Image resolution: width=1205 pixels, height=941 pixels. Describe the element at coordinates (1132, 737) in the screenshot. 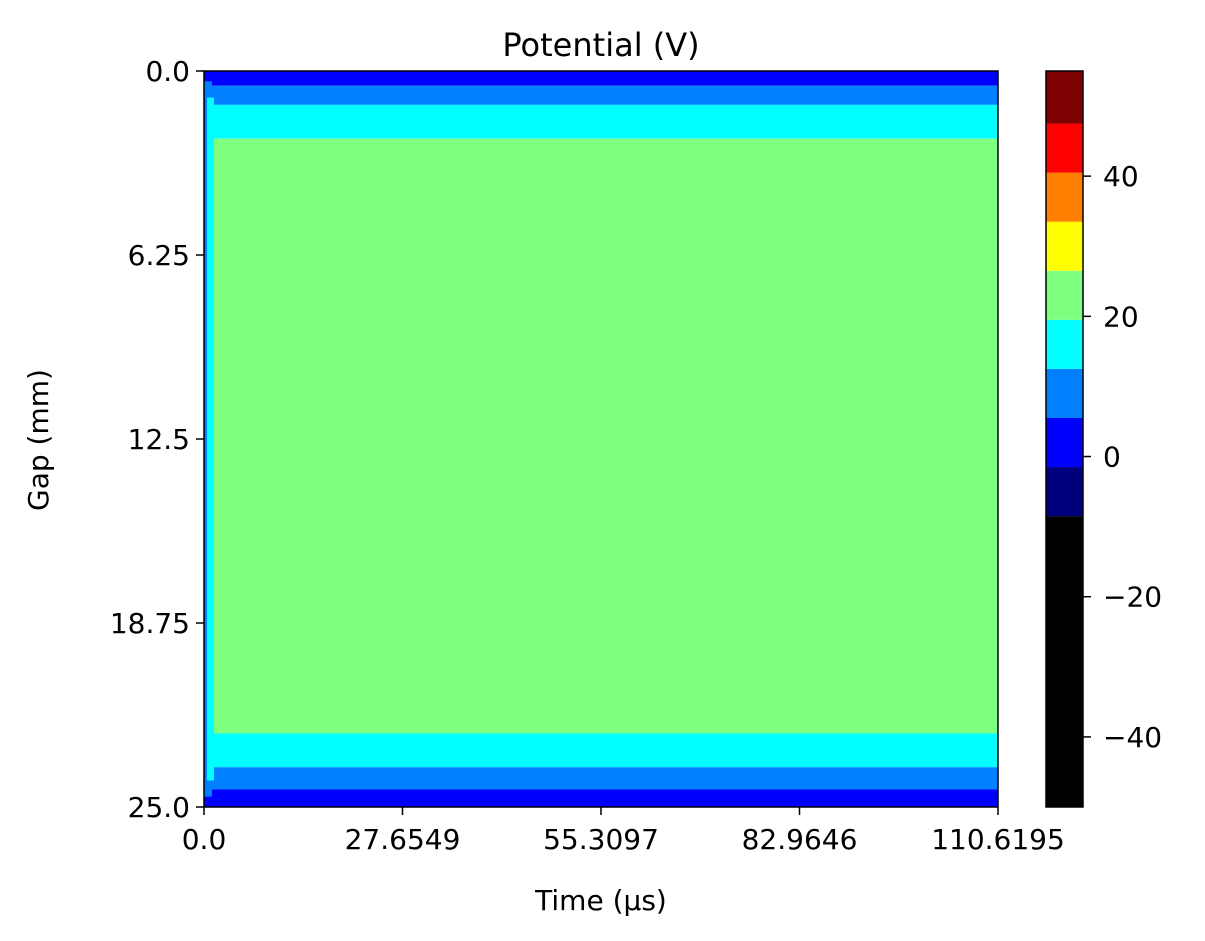

I see `colorbar-tick-label: −40` at that location.